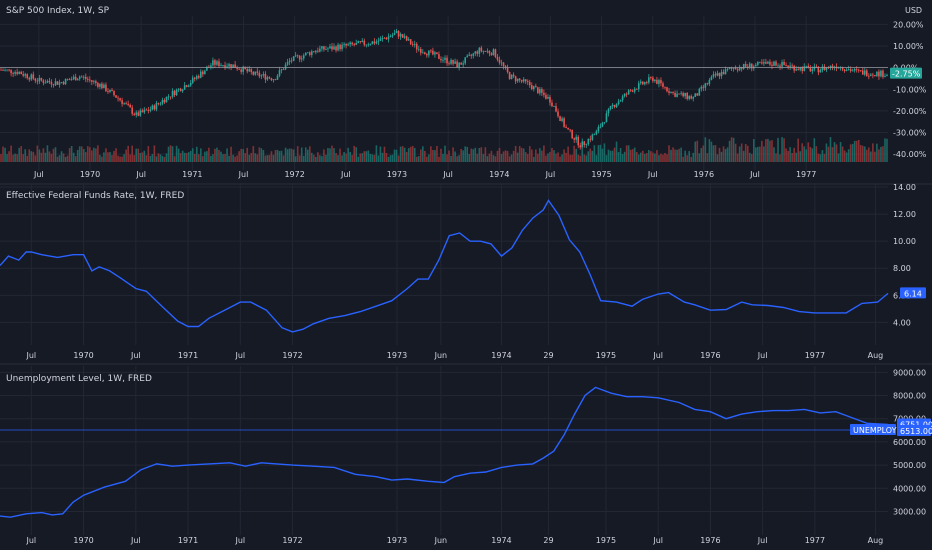  What do you see at coordinates (292, 355) in the screenshot?
I see `x-tick-label: 1972` at bounding box center [292, 355].